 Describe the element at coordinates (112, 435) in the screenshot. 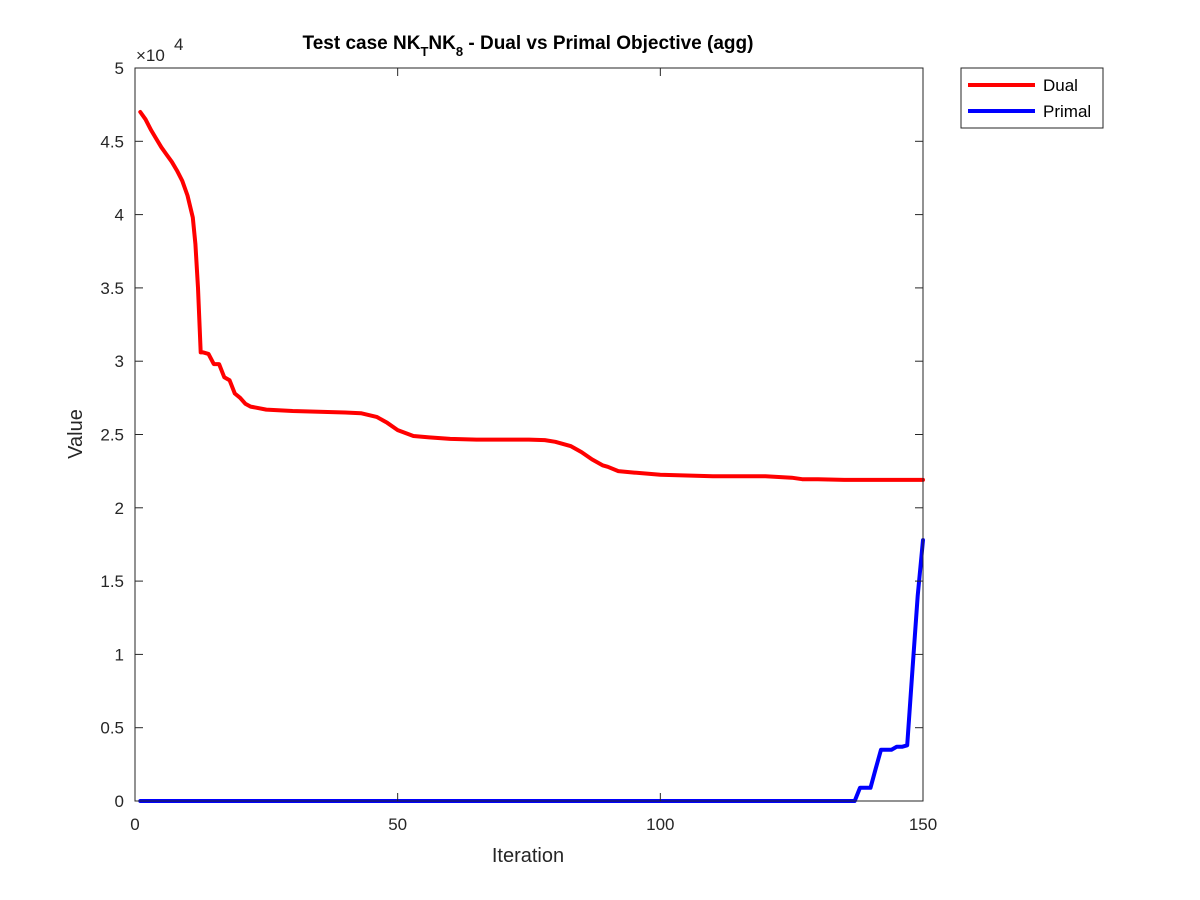

I see `y-tick-label: 2.5` at that location.